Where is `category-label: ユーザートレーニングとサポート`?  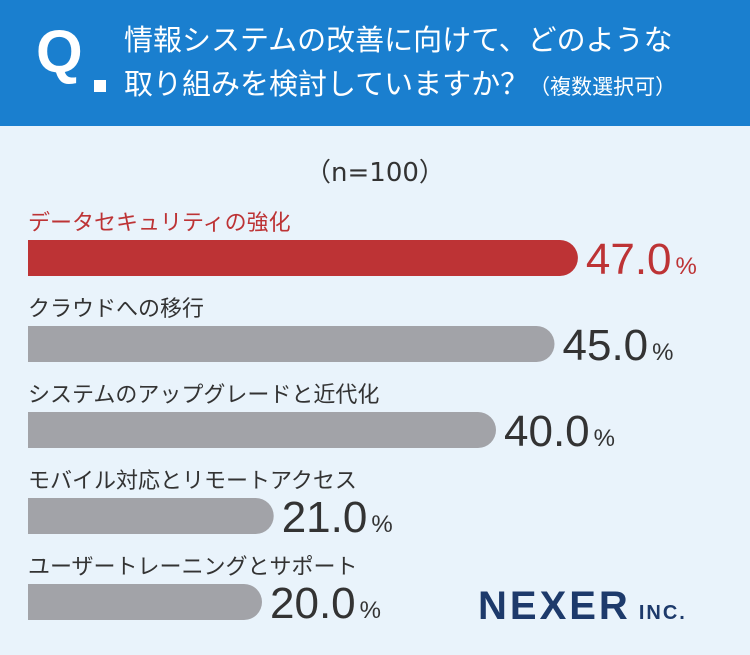
category-label: ユーザートレーニングとサポート is located at coordinates (193, 567).